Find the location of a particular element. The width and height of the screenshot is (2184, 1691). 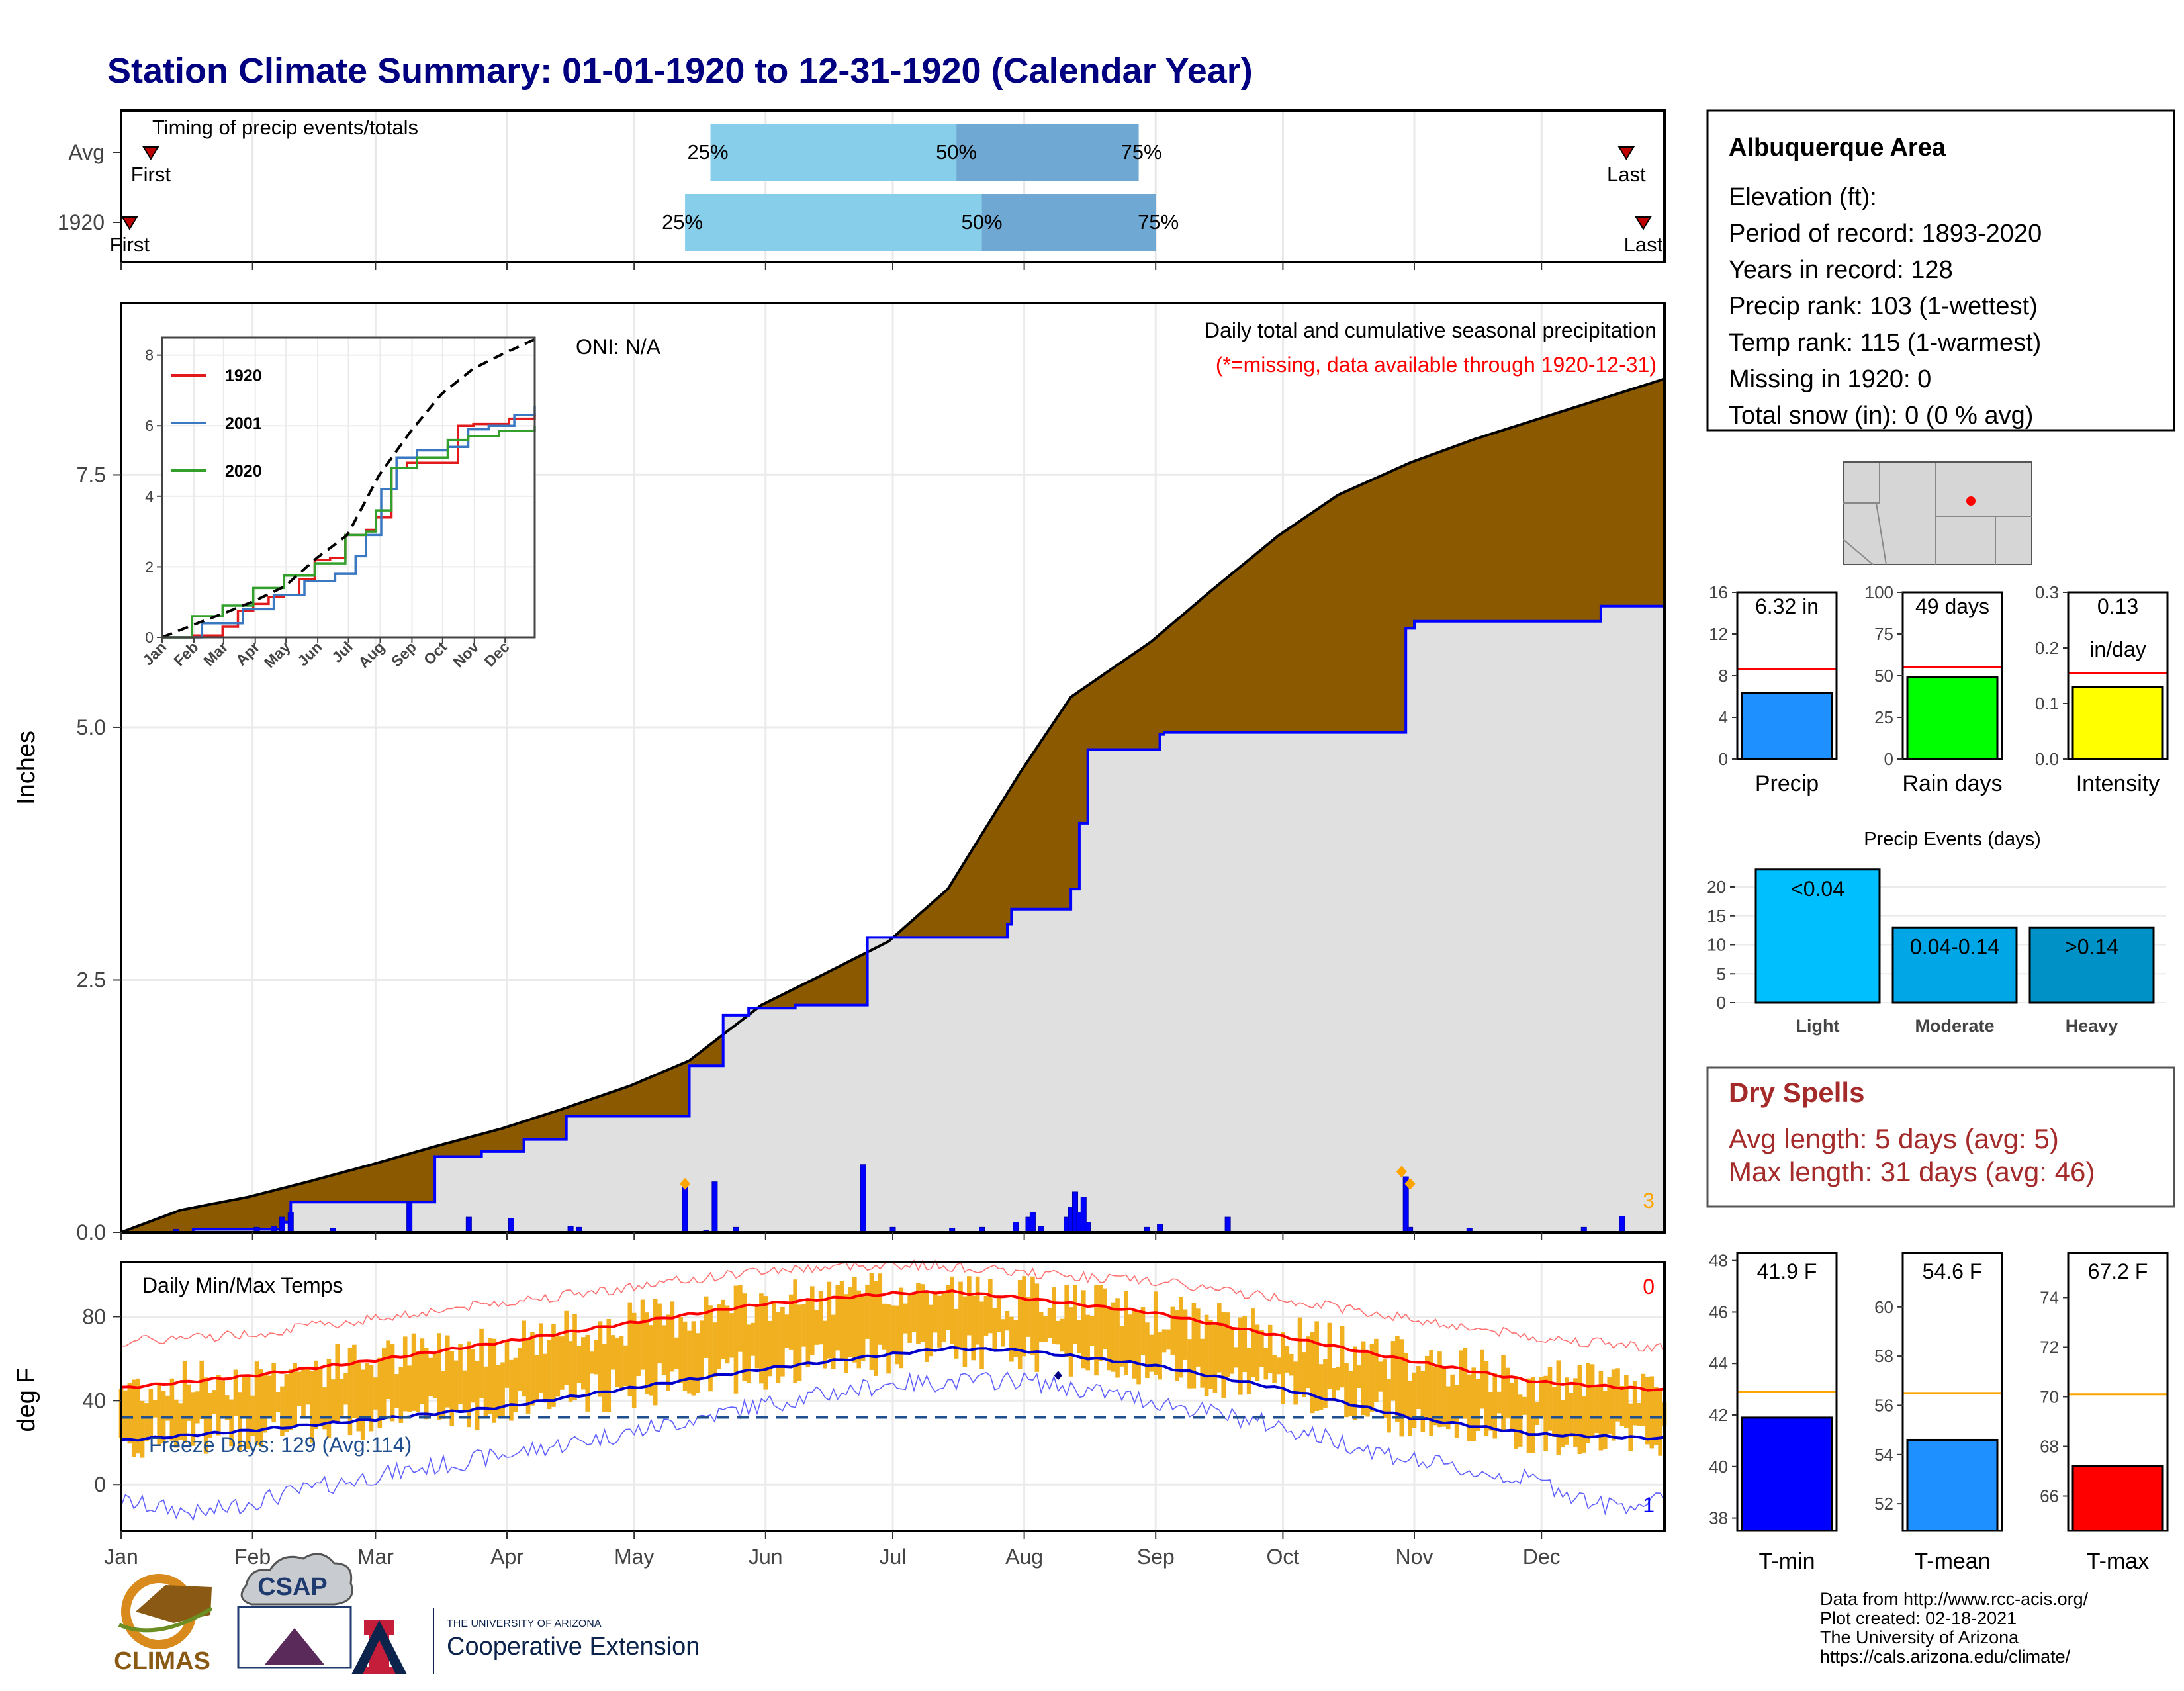

dry-spells-title: Dry Spells is located at coordinates (1797, 1092).